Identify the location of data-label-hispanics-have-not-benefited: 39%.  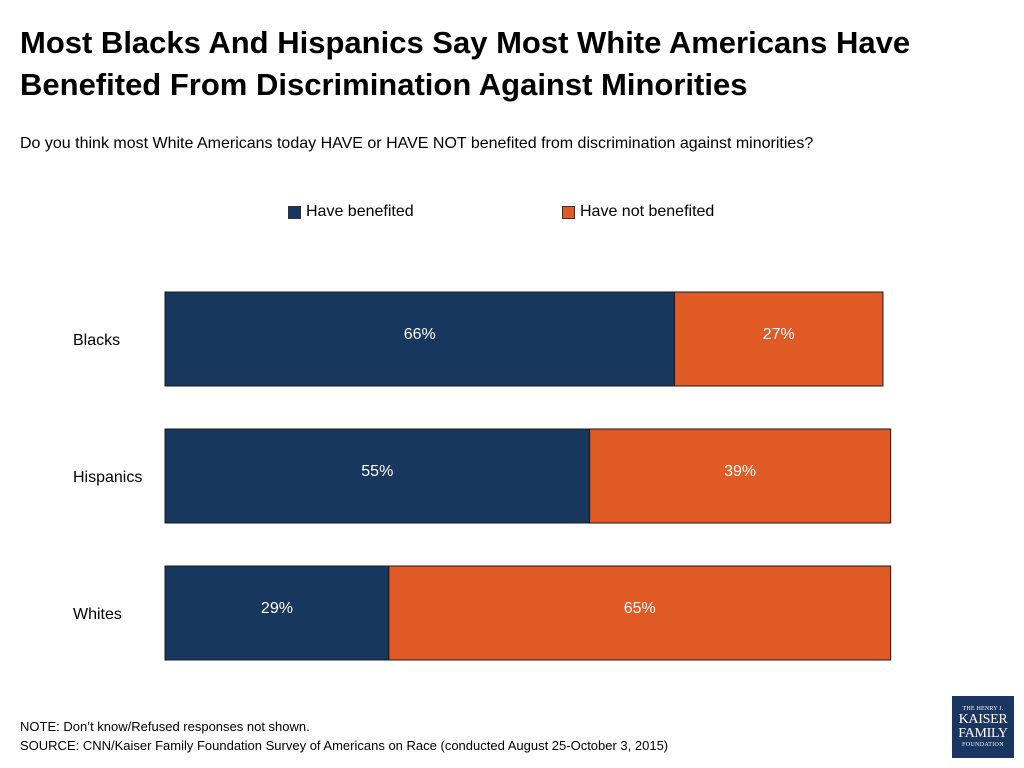
(740, 471).